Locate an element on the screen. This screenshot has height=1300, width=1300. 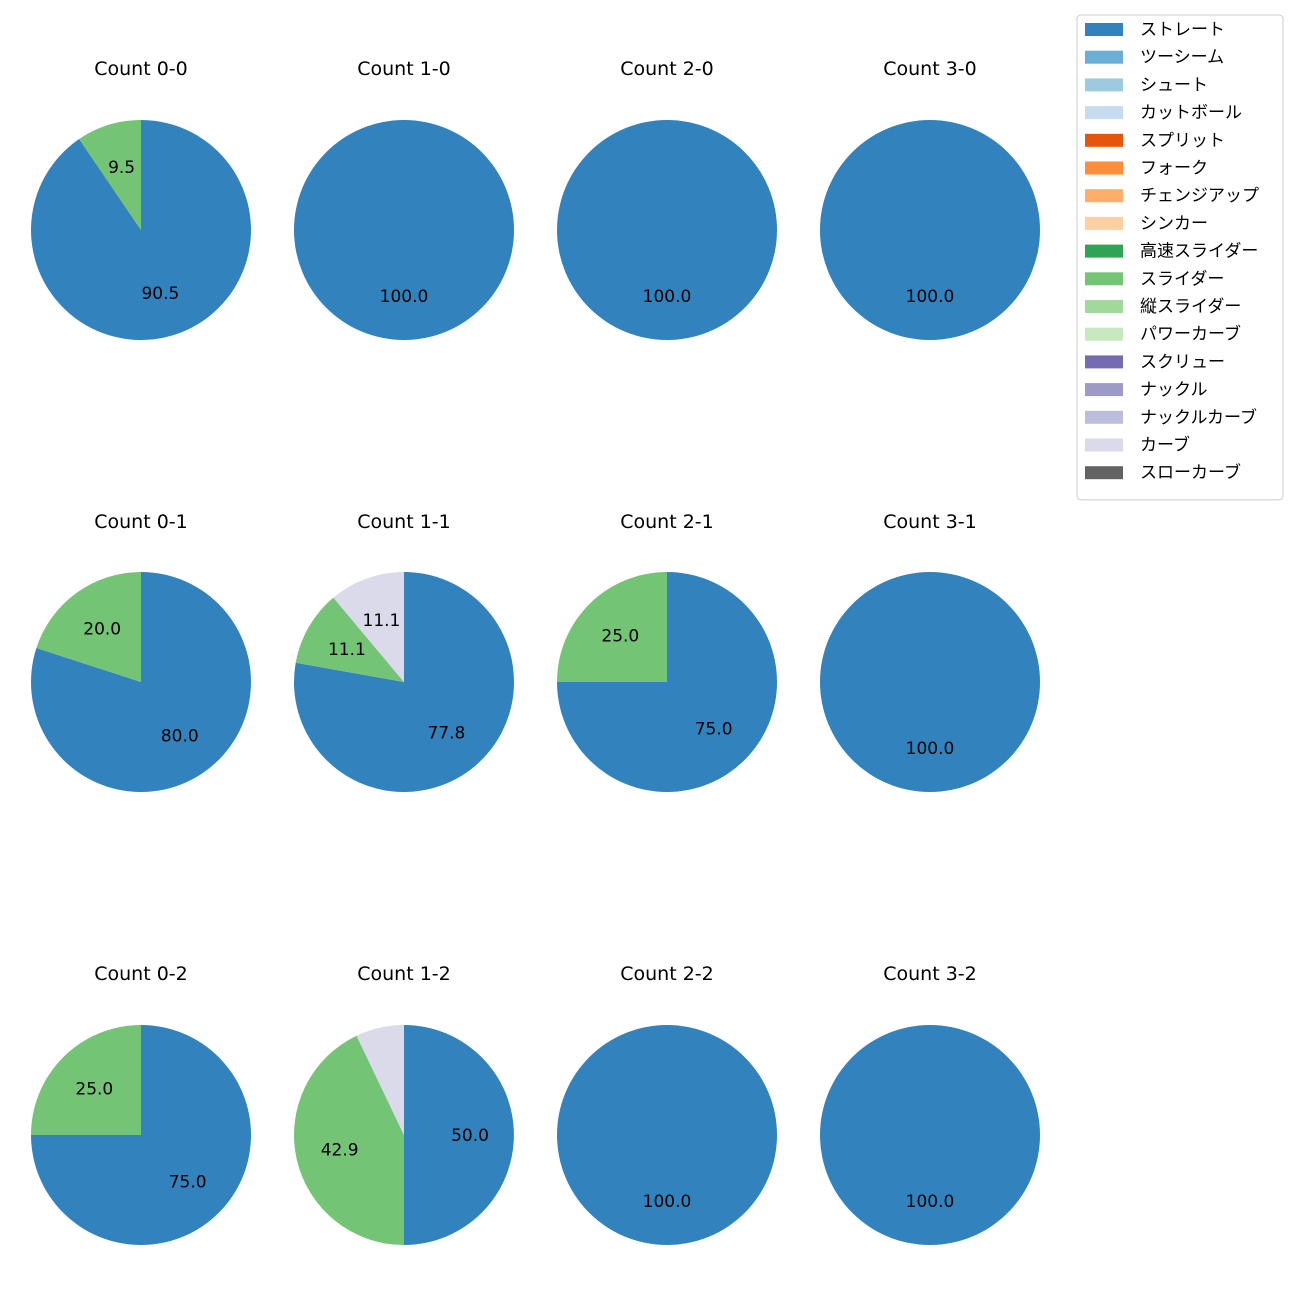
pie-12: Count 3-2 100.0 is located at coordinates (930, 1104).